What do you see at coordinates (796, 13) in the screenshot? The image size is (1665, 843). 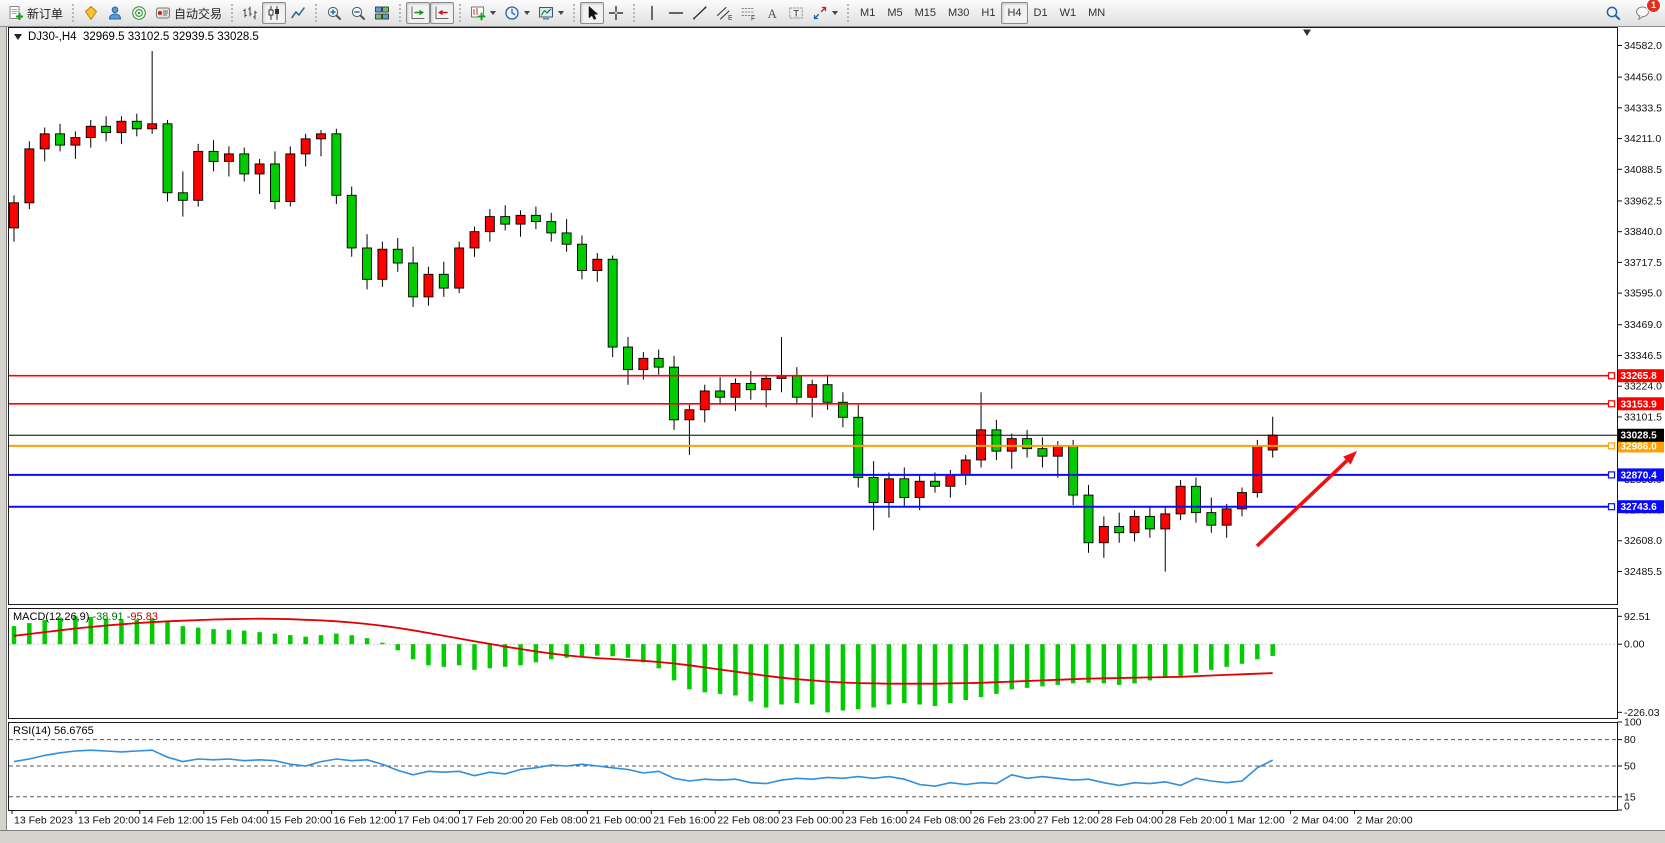 I see `label-button: T` at bounding box center [796, 13].